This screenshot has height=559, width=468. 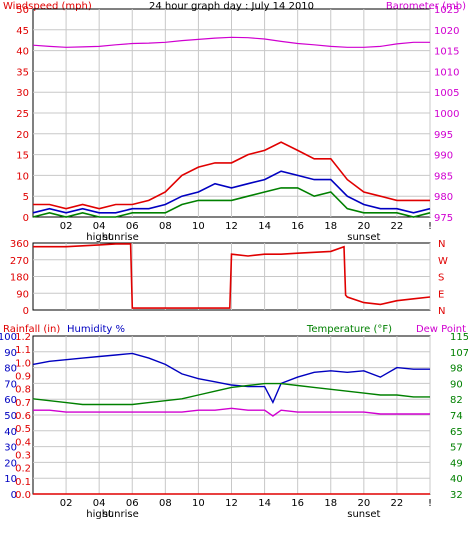 I want to click on panel-1-x-tick-label: 04, so click(x=99, y=226).